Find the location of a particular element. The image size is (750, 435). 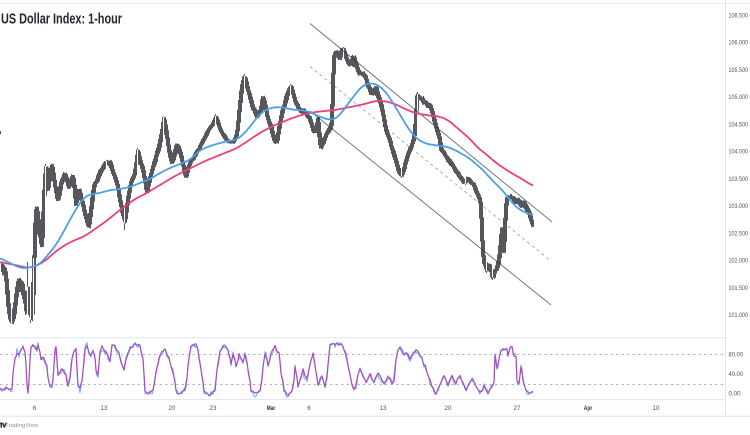

svg-text: 102.000 is located at coordinates (739, 261).